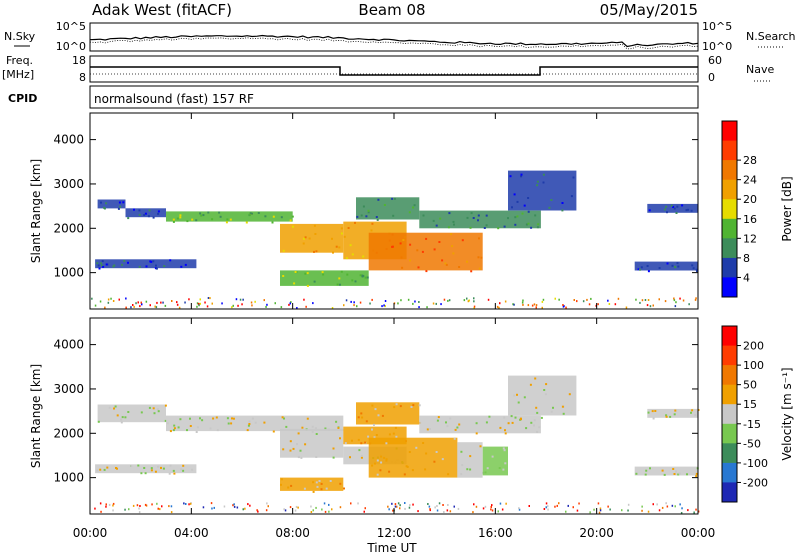  Describe the element at coordinates (729, 209) in the screenshot. I see `colorbar-frame` at that location.